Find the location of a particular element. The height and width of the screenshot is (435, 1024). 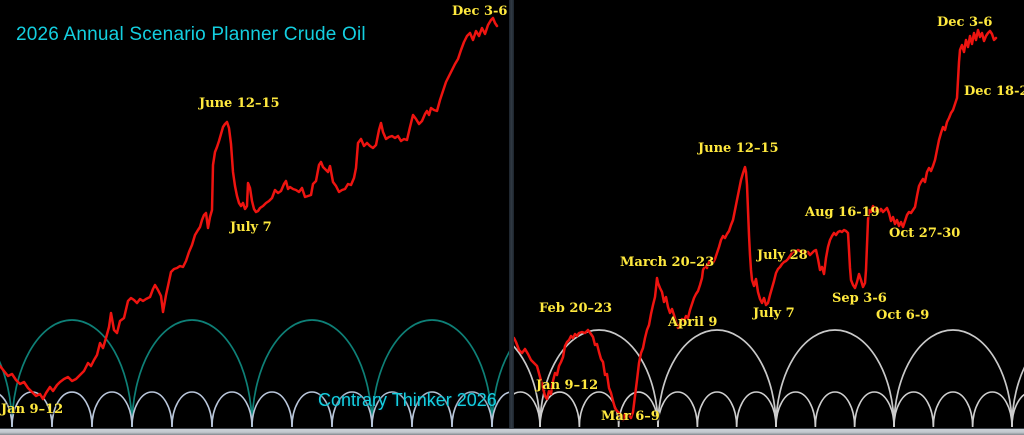

left-date-annotation: Dec 3-6 is located at coordinates (480, 11).